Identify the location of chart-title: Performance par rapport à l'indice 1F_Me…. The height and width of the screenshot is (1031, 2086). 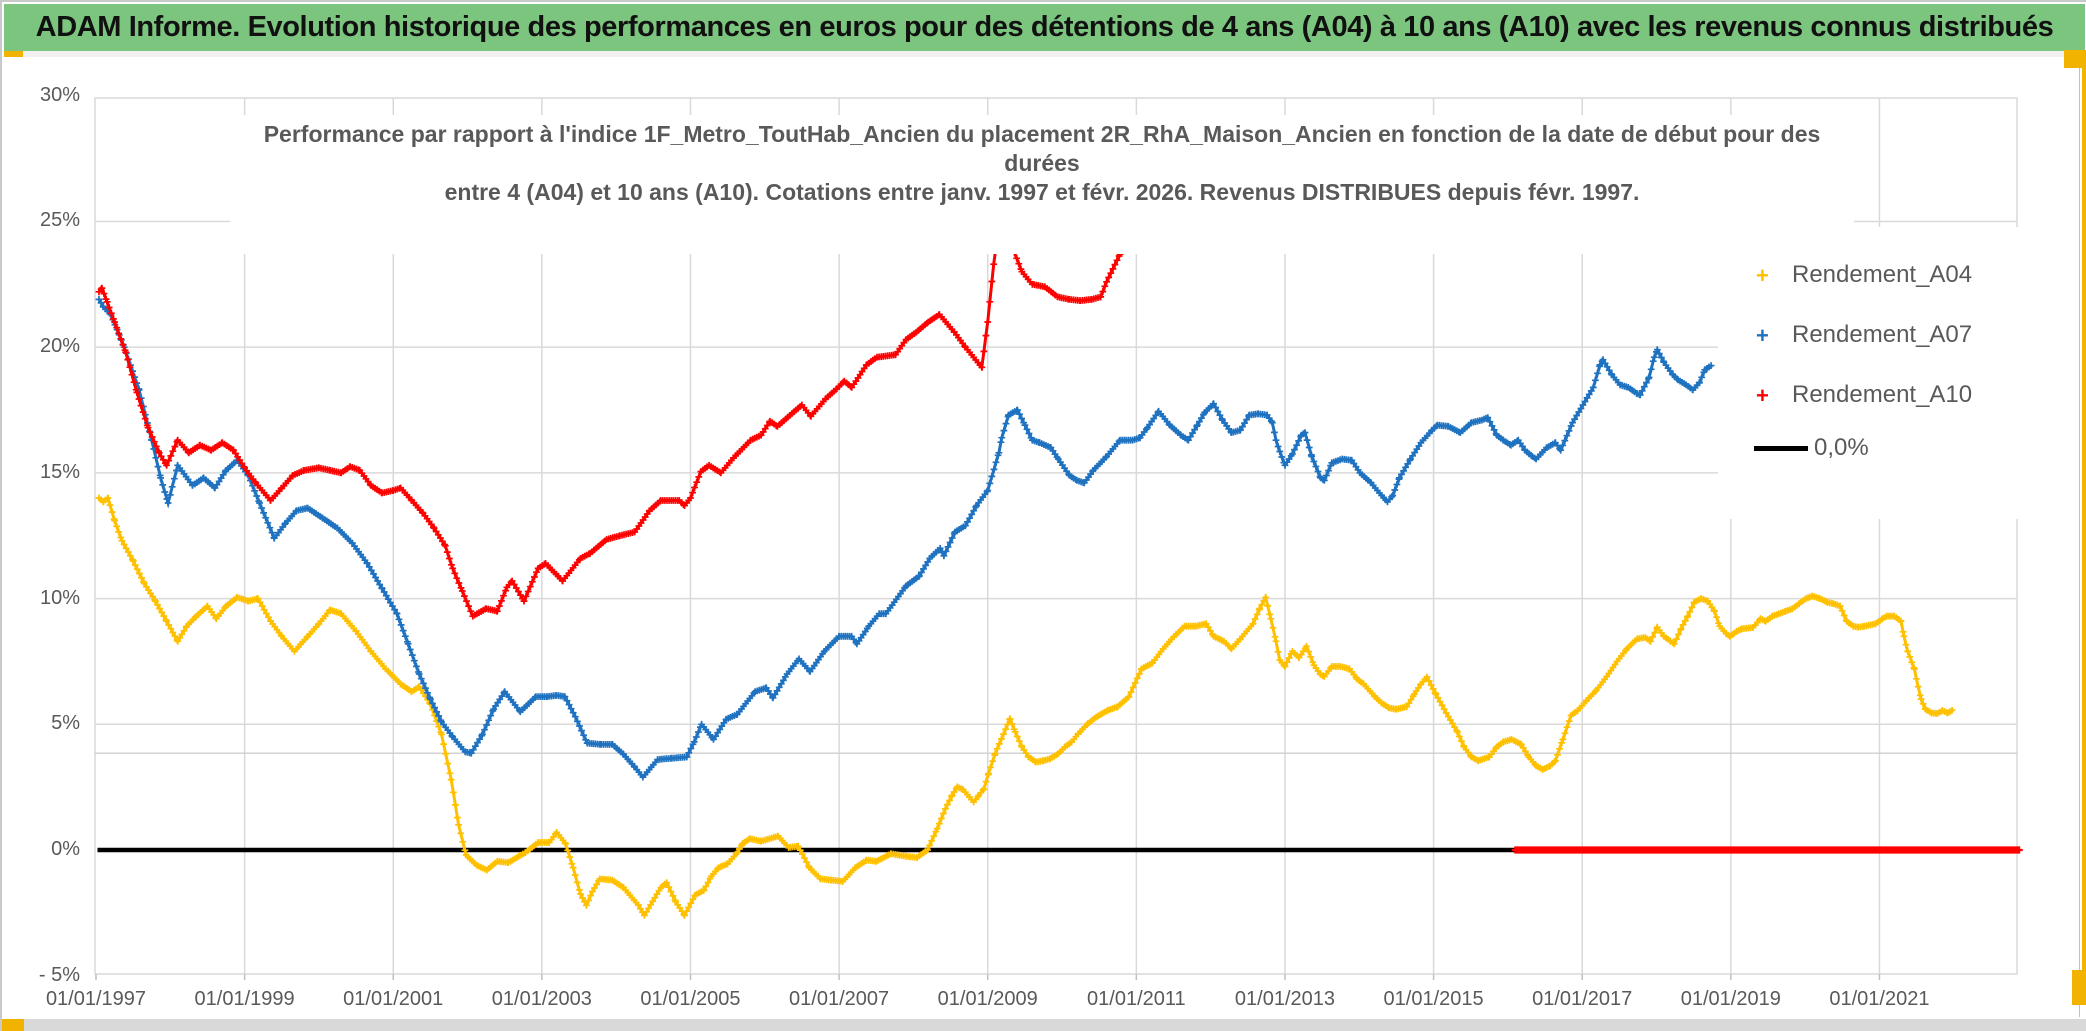
(1042, 184).